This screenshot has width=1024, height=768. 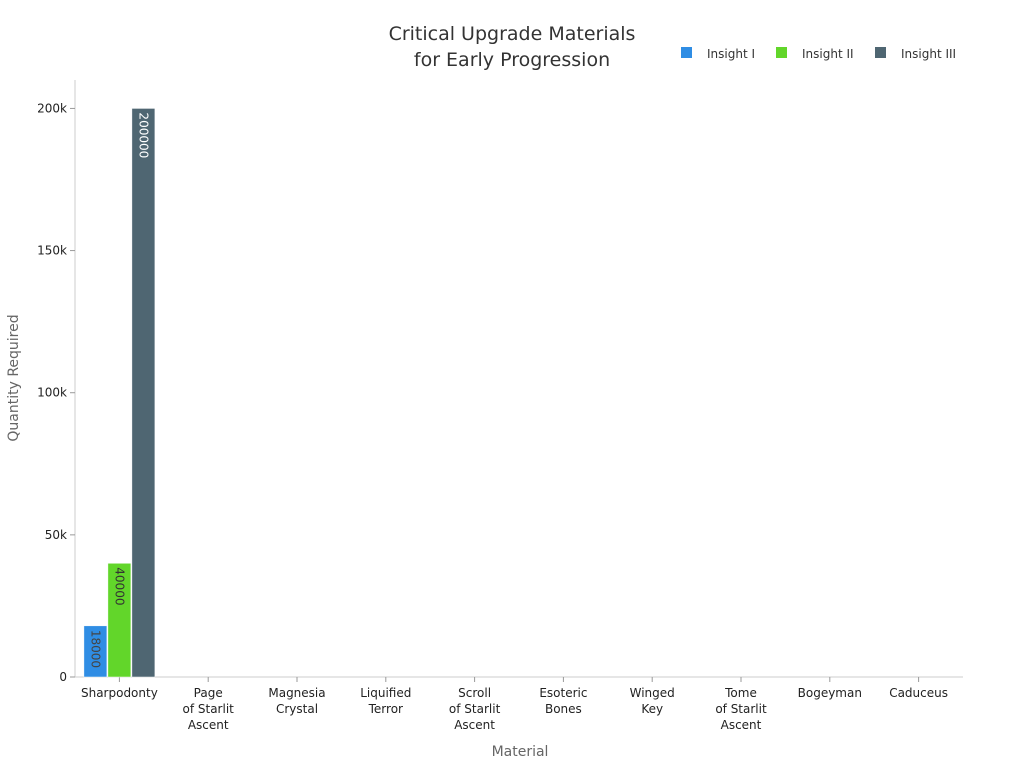 I want to click on x-tick-label: Liquified Terror, so click(x=385, y=701).